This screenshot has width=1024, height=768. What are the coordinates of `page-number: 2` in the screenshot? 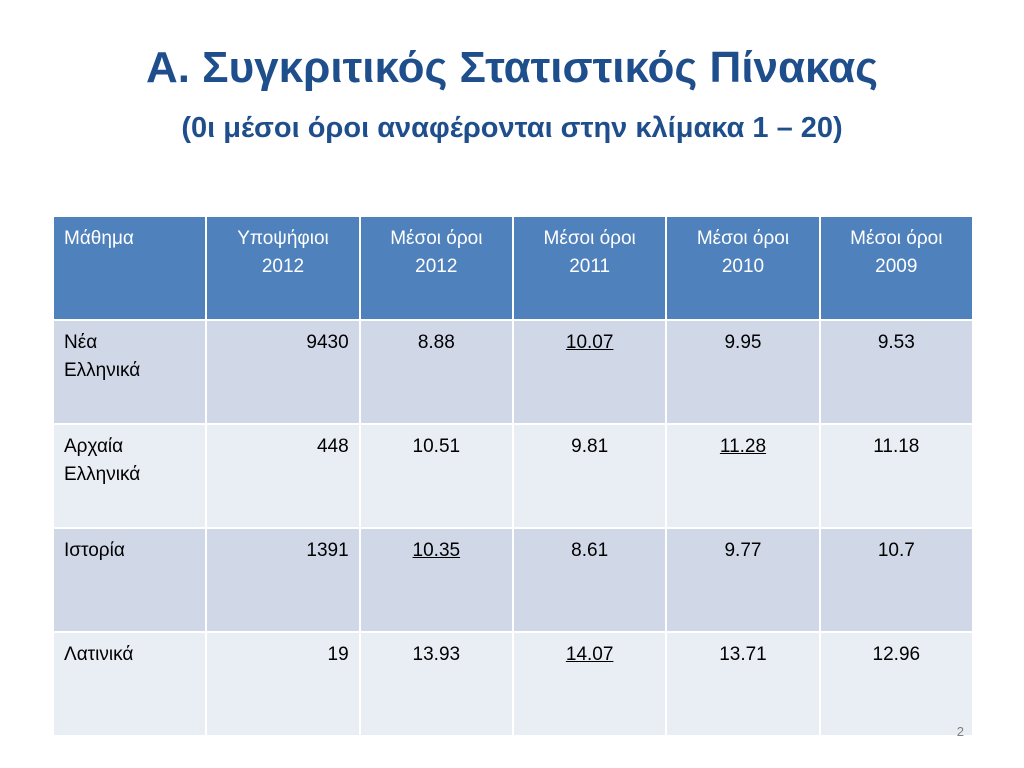 It's located at (960, 731).